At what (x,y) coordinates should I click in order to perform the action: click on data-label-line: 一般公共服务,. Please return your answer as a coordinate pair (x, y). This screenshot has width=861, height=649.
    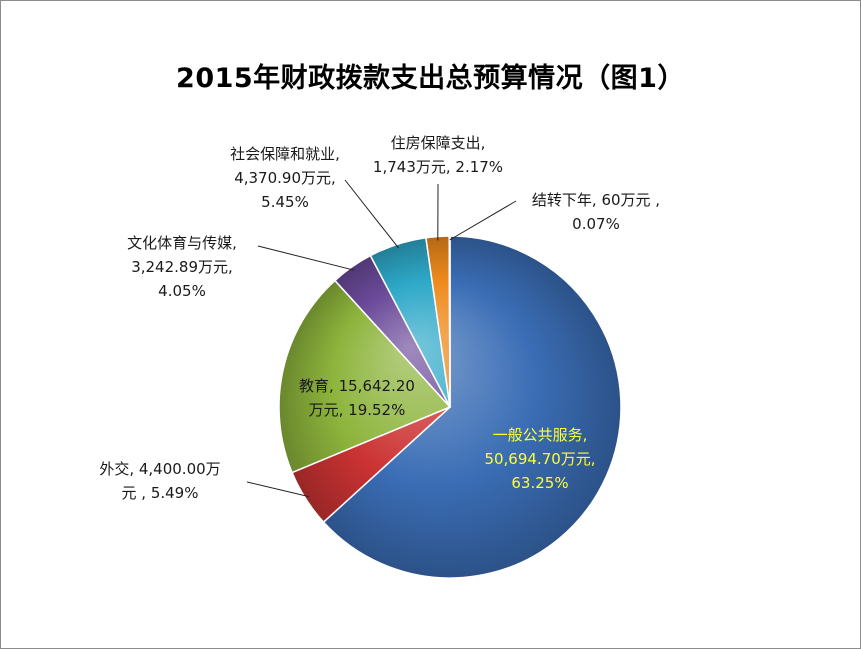
    Looking at the image, I should click on (540, 435).